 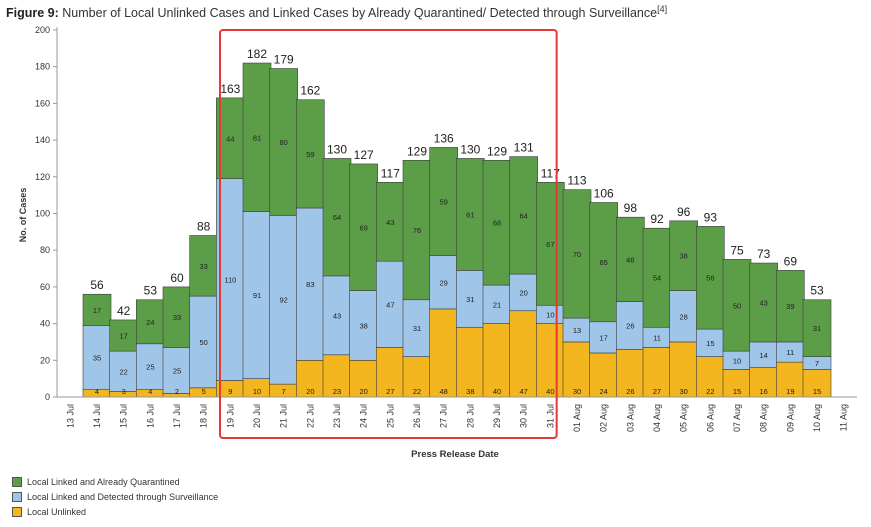 I want to click on x-tick-label: 19 Jul, so click(x=230, y=416).